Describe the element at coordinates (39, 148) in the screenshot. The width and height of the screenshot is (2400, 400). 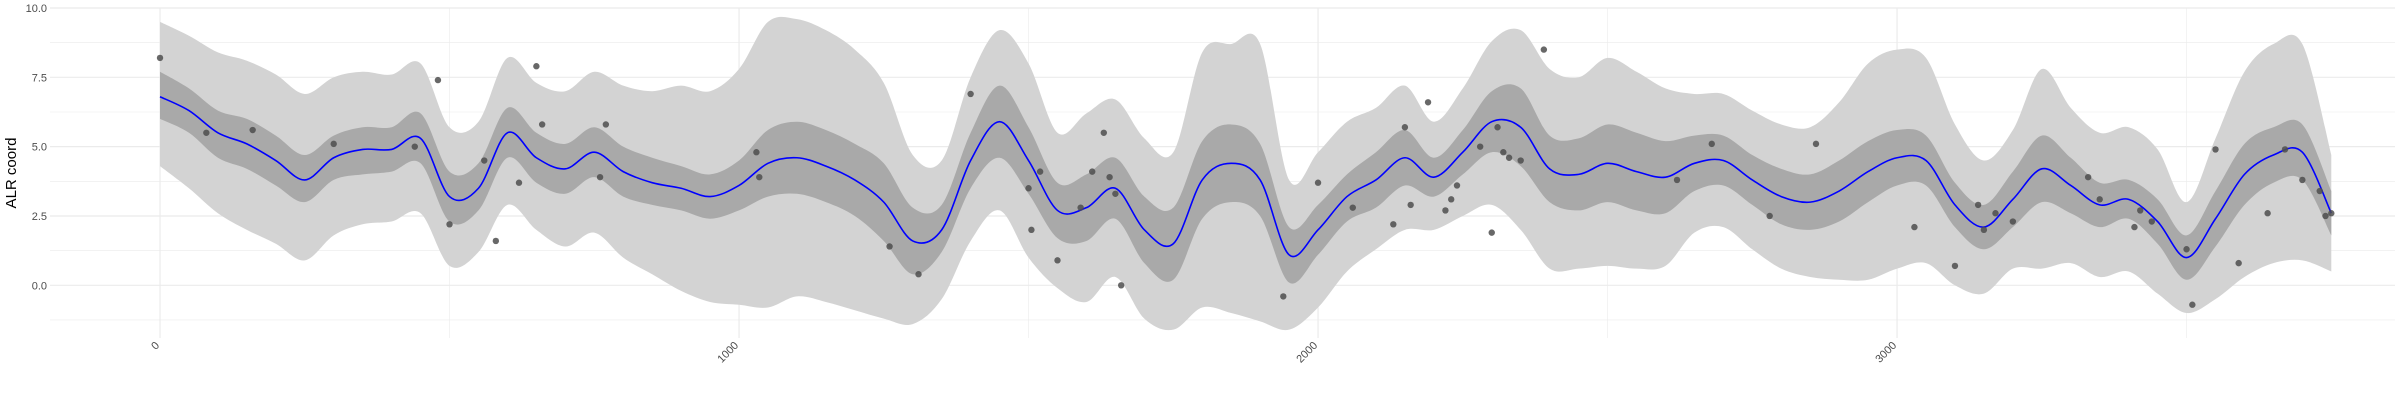
I see `y-tick-label: 5.0` at that location.